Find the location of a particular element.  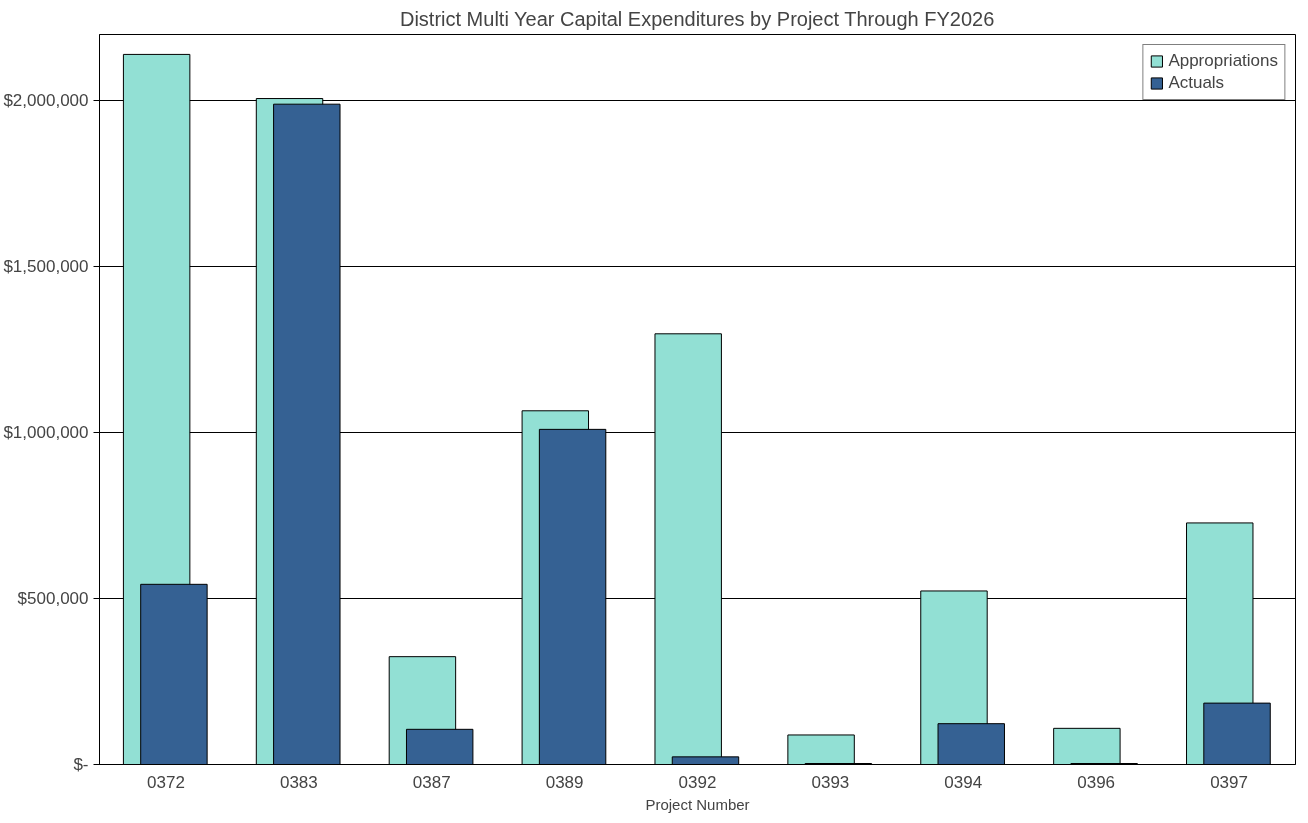

x-tick-label: 0383 is located at coordinates (298, 782).